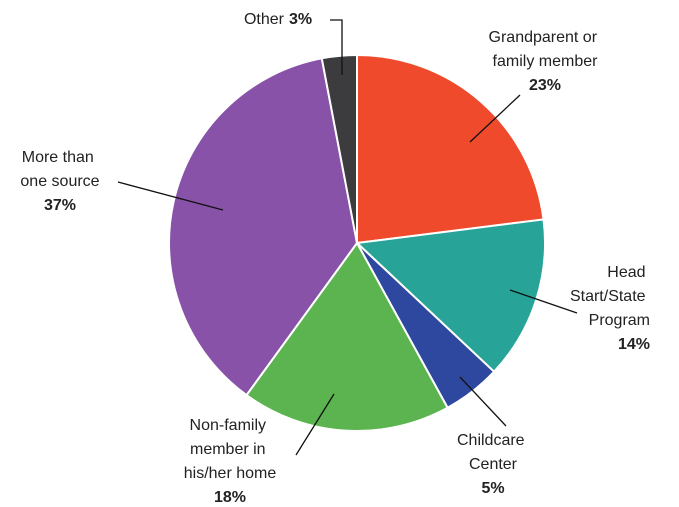  What do you see at coordinates (230, 425) in the screenshot?
I see `label-line: Non-family` at bounding box center [230, 425].